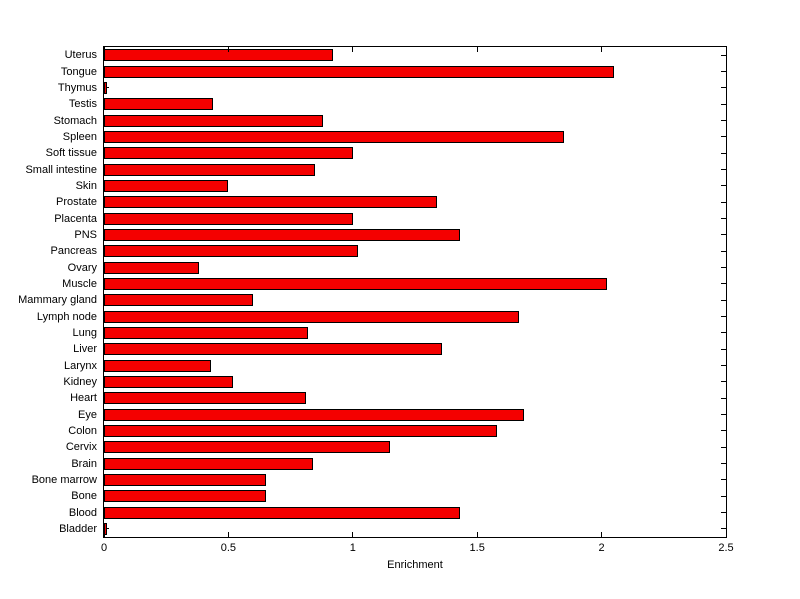 The image size is (800, 599). What do you see at coordinates (723, 496) in the screenshot?
I see `y-tick-right-bone` at bounding box center [723, 496].